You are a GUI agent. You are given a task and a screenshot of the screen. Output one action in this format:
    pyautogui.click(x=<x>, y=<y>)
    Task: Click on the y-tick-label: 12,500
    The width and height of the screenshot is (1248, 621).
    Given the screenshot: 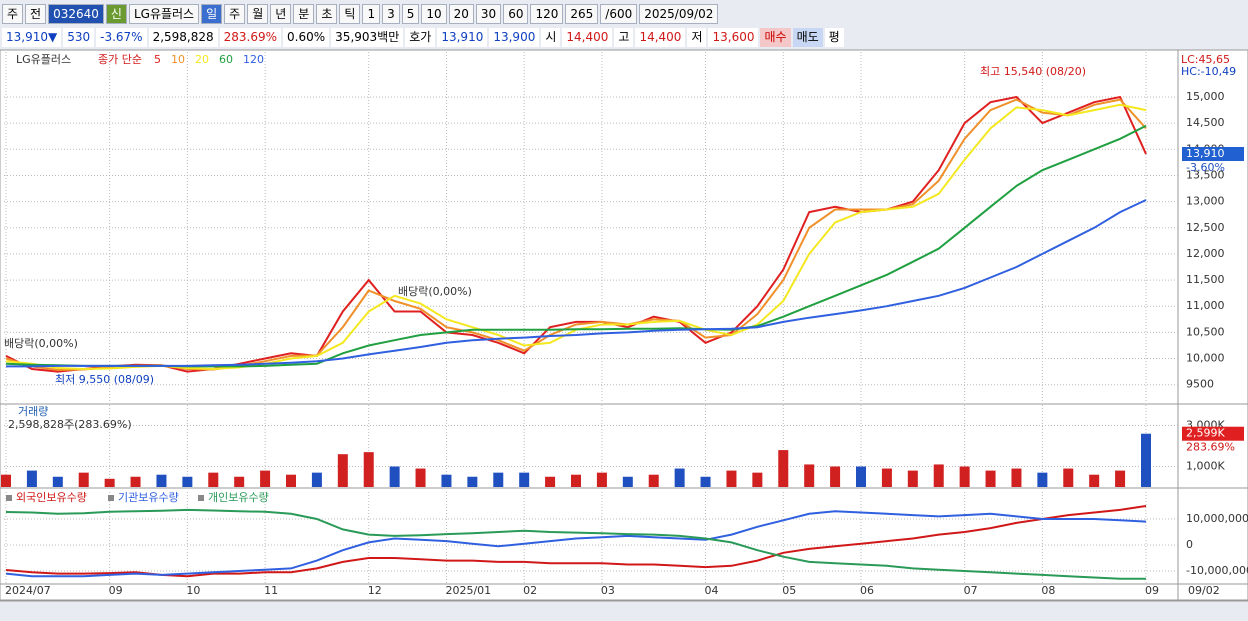 What is the action you would take?
    pyautogui.click(x=1205, y=227)
    